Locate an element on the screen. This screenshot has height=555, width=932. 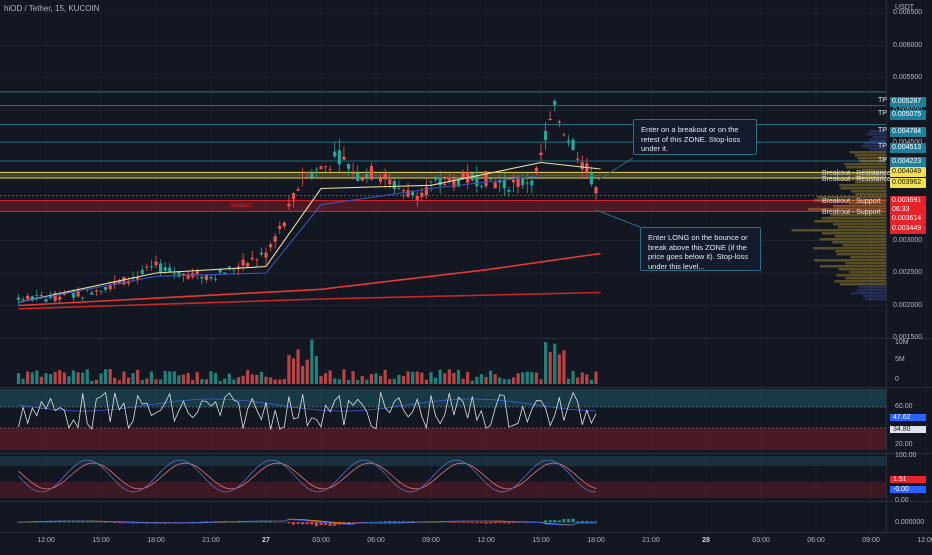
tp-label: TP is located at coordinates (882, 160).